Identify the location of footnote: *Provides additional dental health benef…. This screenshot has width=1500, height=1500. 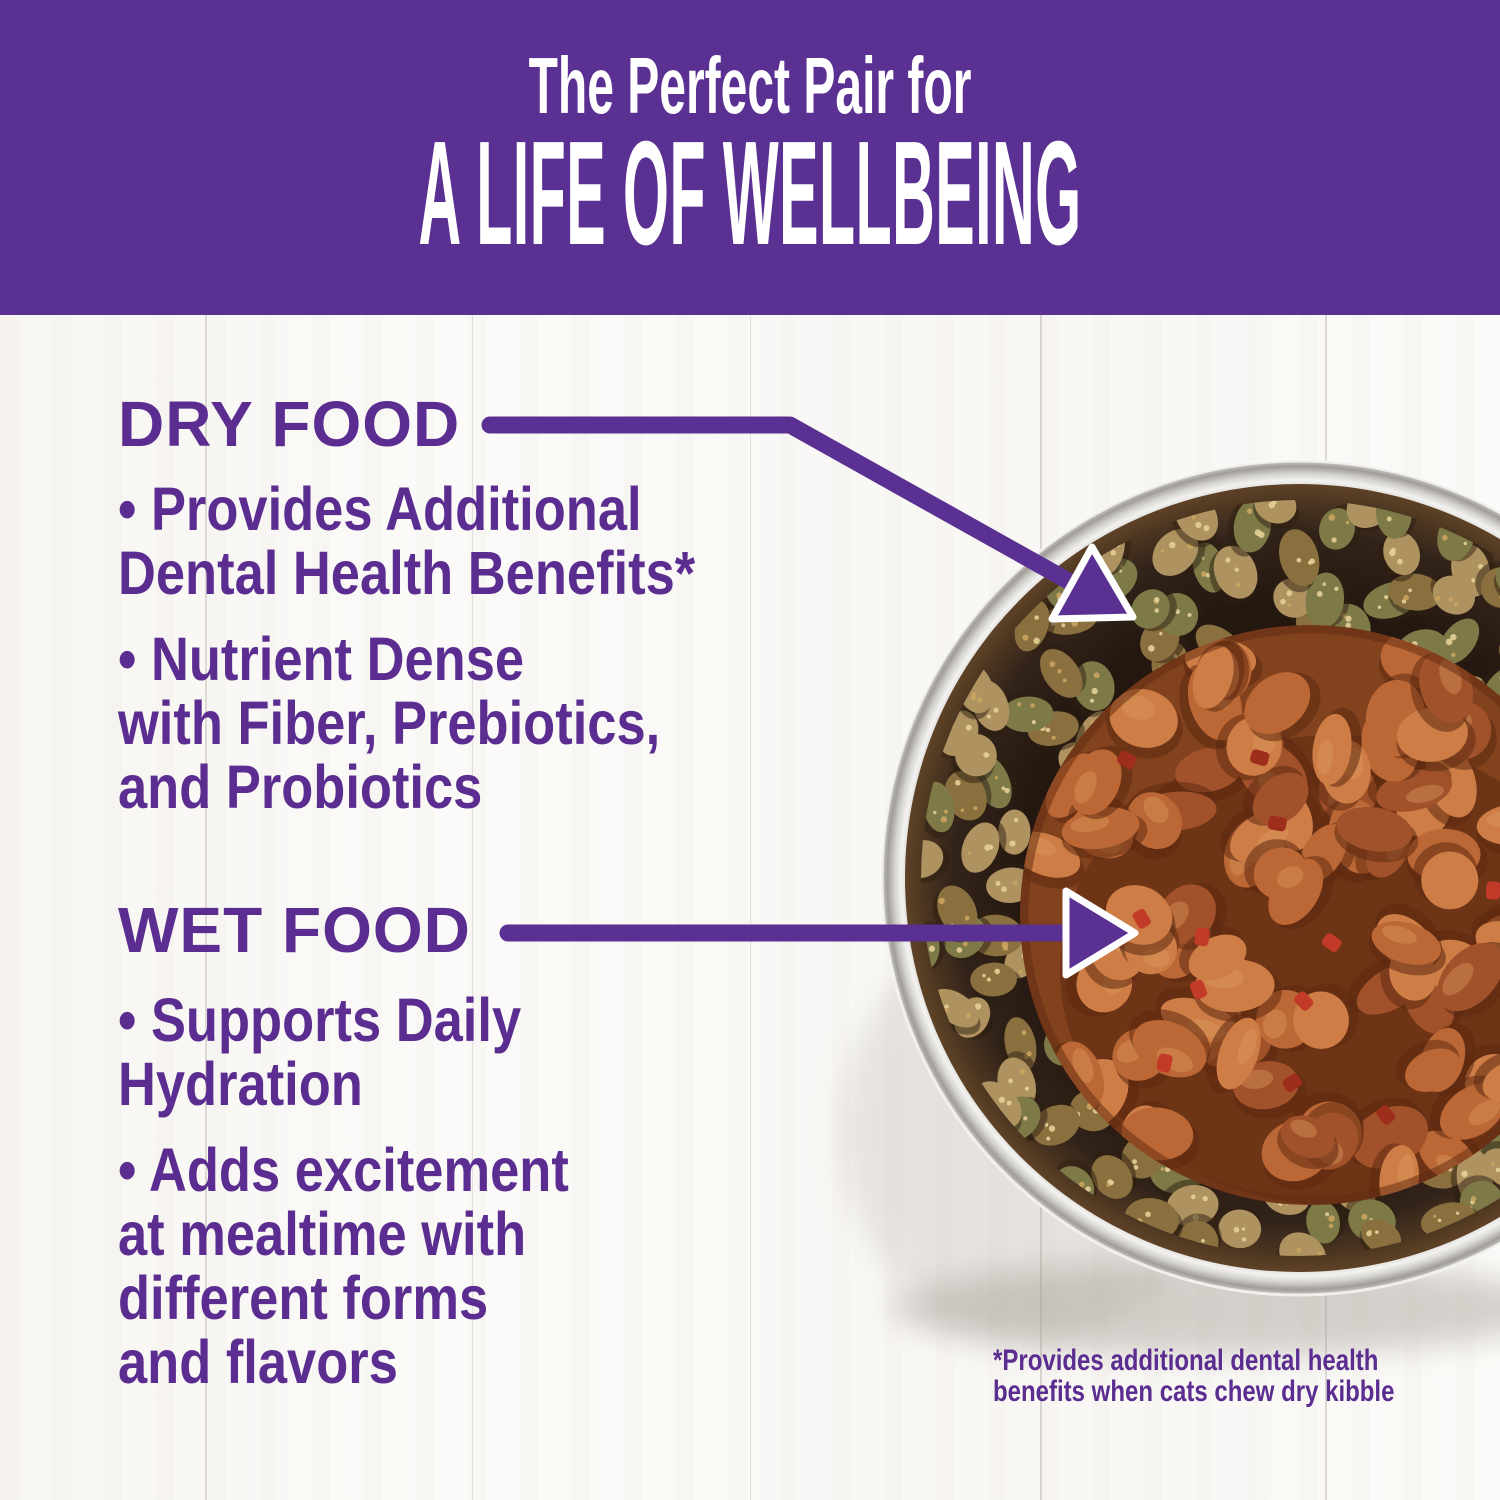
(1194, 1376).